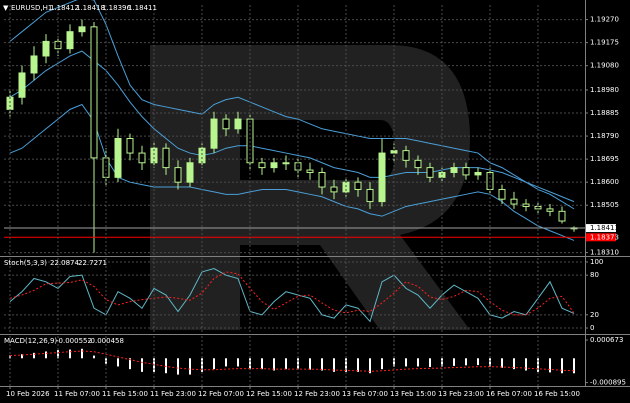 Image resolution: width=630 pixels, height=403 pixels. What do you see at coordinates (592, 328) in the screenshot?
I see `y-tick-label: 0` at bounding box center [592, 328].